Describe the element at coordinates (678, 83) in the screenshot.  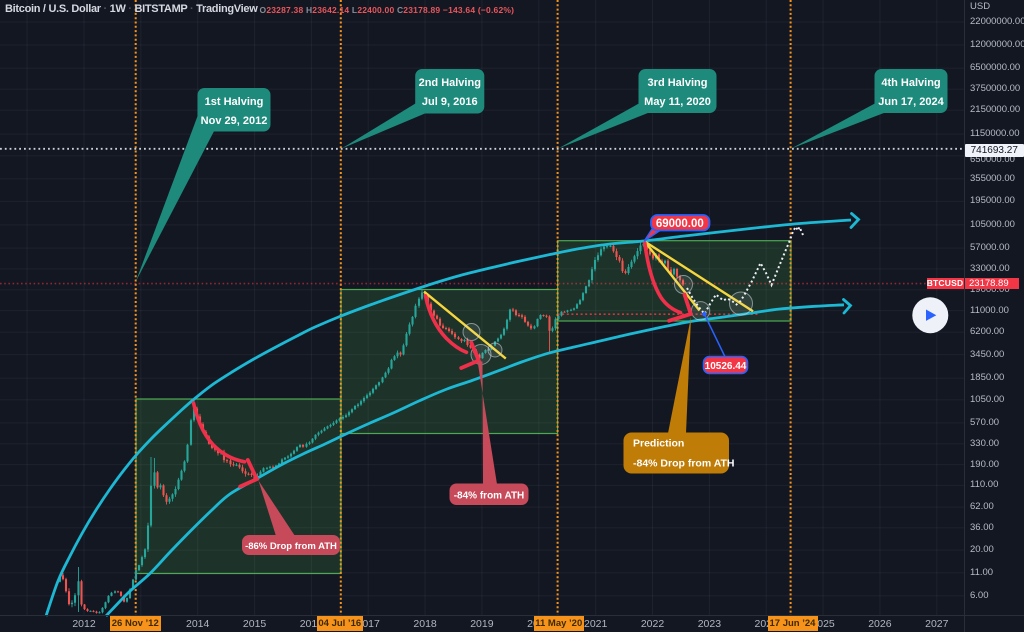
I see `svg-text: 3rd Halving` at that location.